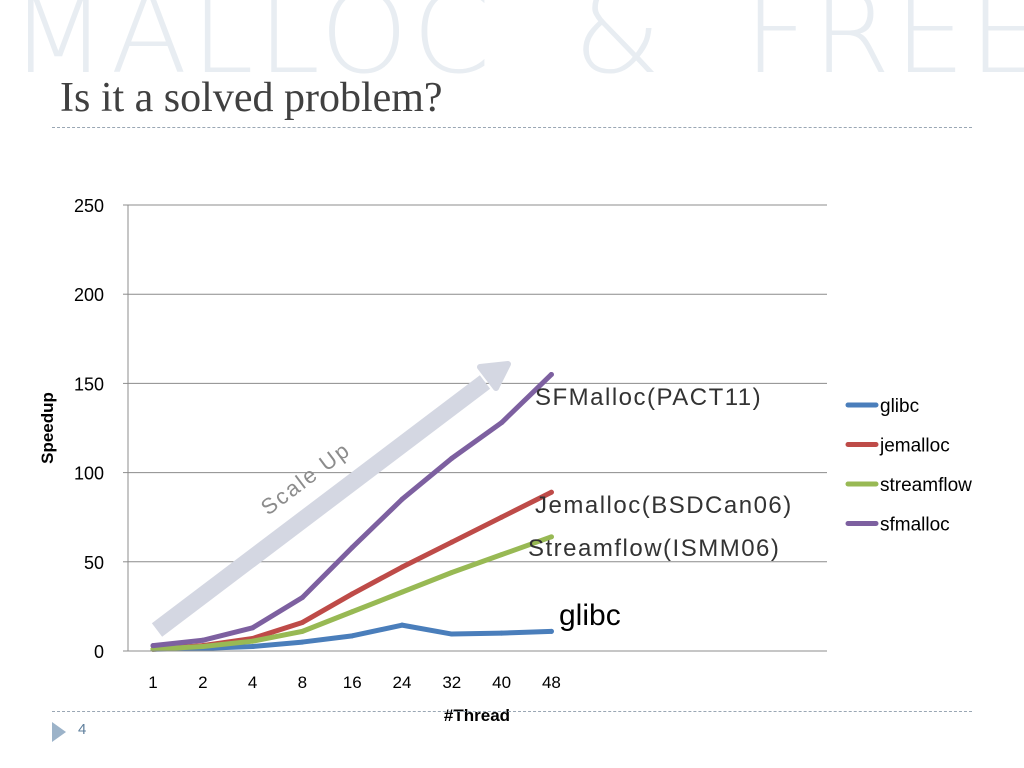 The image size is (1024, 768). What do you see at coordinates (99, 652) in the screenshot?
I see `y-tick-label: 0` at bounding box center [99, 652].